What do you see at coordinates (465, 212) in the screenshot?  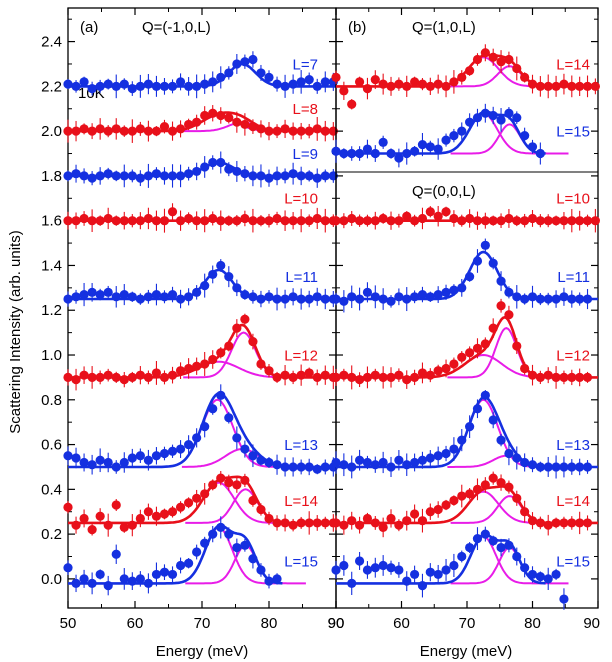 I see `curve-L-10: L=10` at bounding box center [465, 212].